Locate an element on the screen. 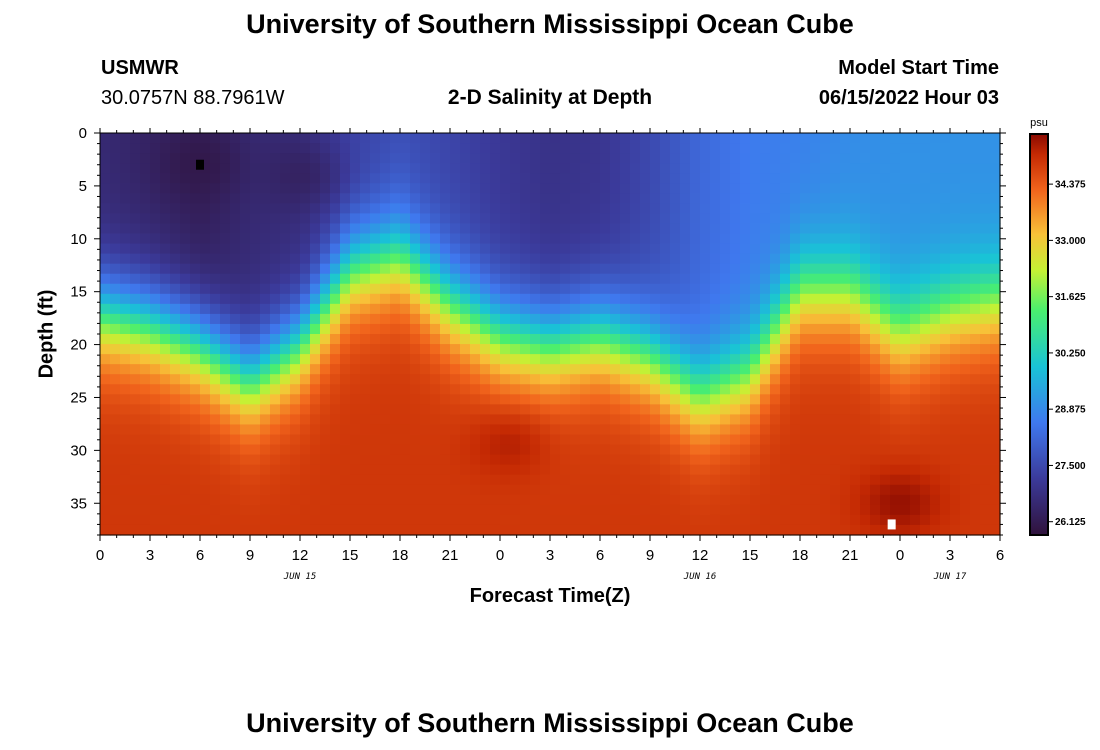 This screenshot has height=750, width=1100. x-tick-label: 12 is located at coordinates (300, 555).